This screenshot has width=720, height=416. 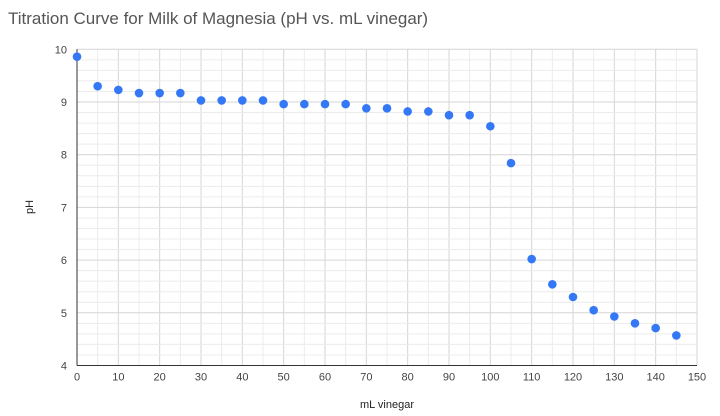 I want to click on y-tick-label: 7, so click(x=64, y=208).